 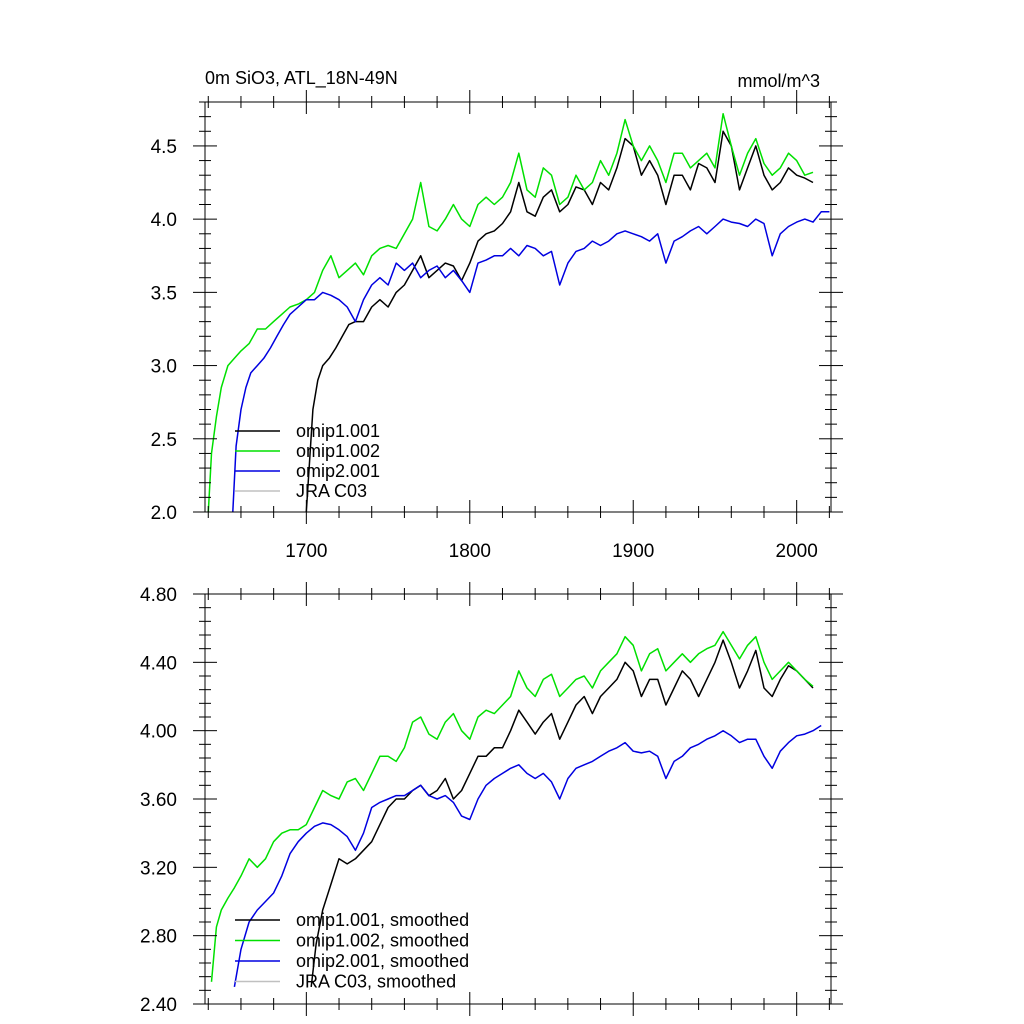 What do you see at coordinates (164, 513) in the screenshot?
I see `y-tick-label: 2.0` at bounding box center [164, 513].